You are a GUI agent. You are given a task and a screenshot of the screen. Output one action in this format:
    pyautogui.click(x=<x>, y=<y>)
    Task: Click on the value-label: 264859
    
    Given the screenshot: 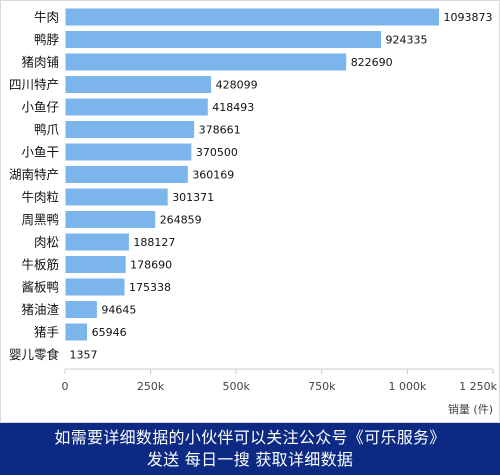 What is the action you would take?
    pyautogui.click(x=181, y=220)
    